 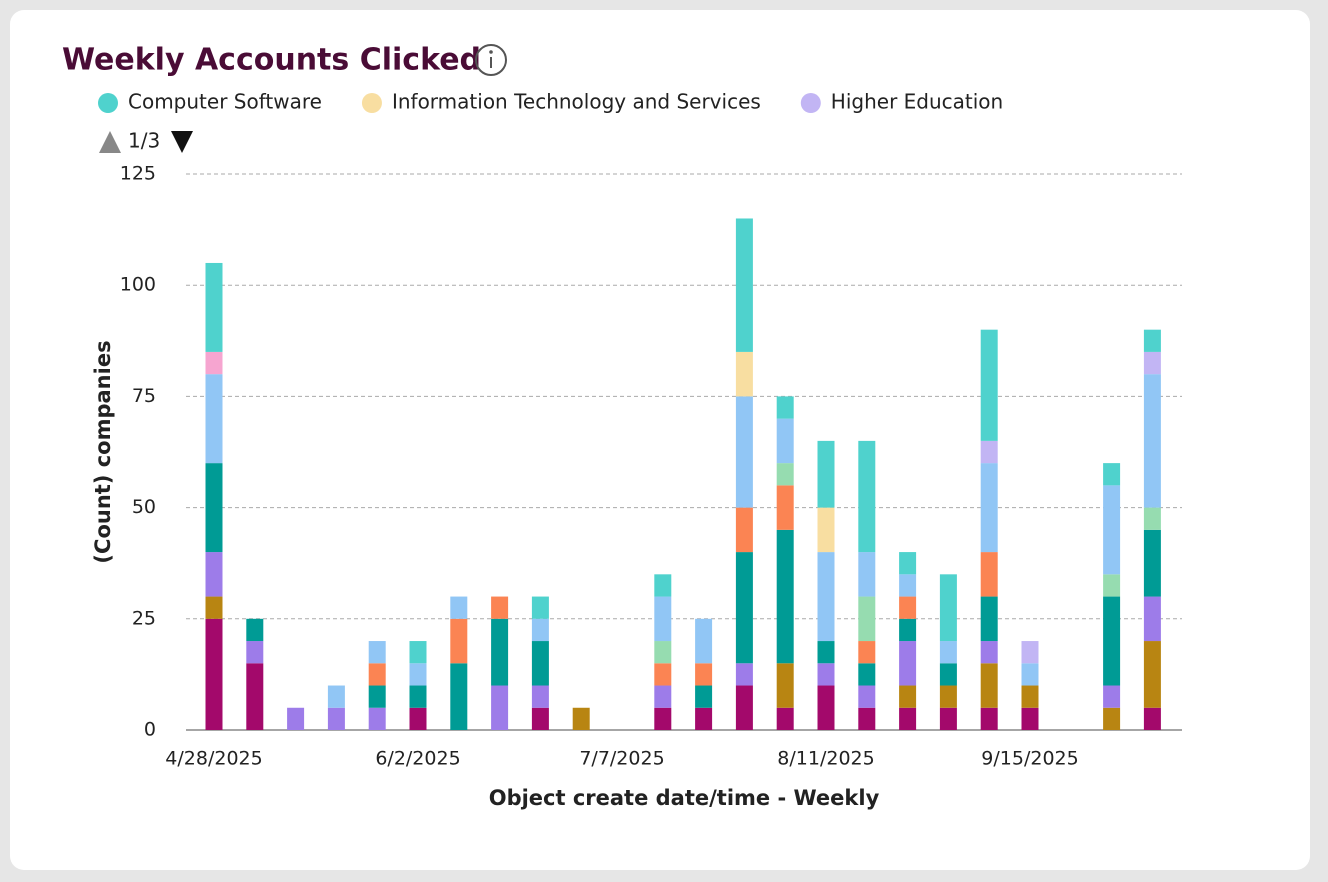 What do you see at coordinates (182, 142) in the screenshot?
I see `legend-next` at bounding box center [182, 142].